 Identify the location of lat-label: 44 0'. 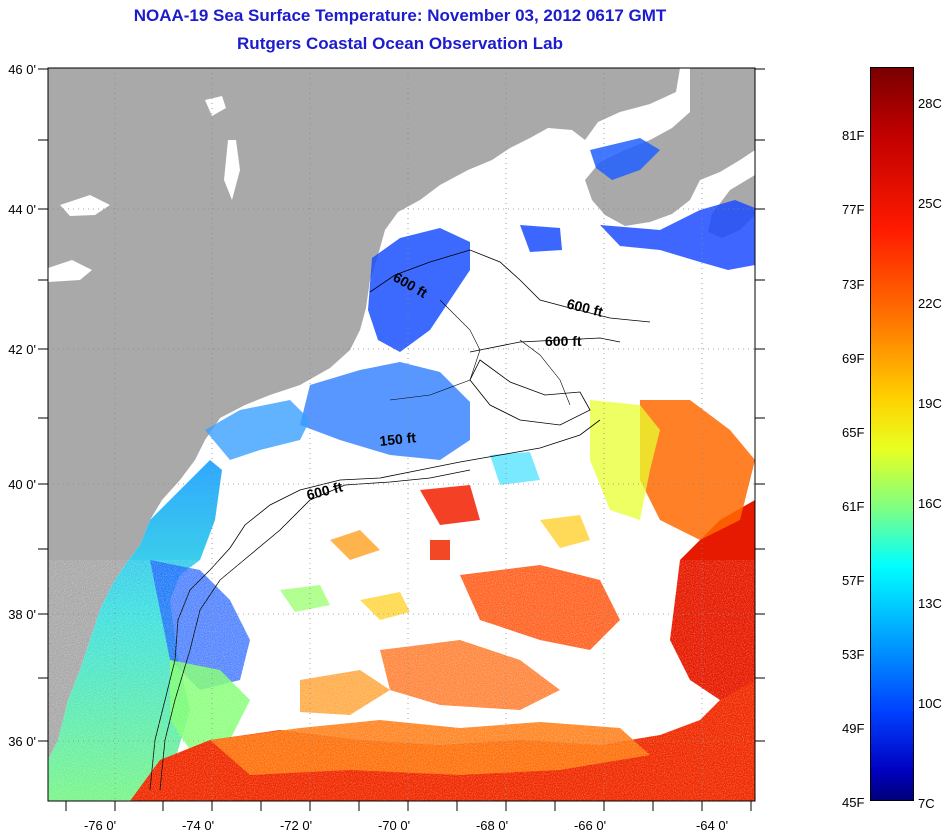
(22, 209).